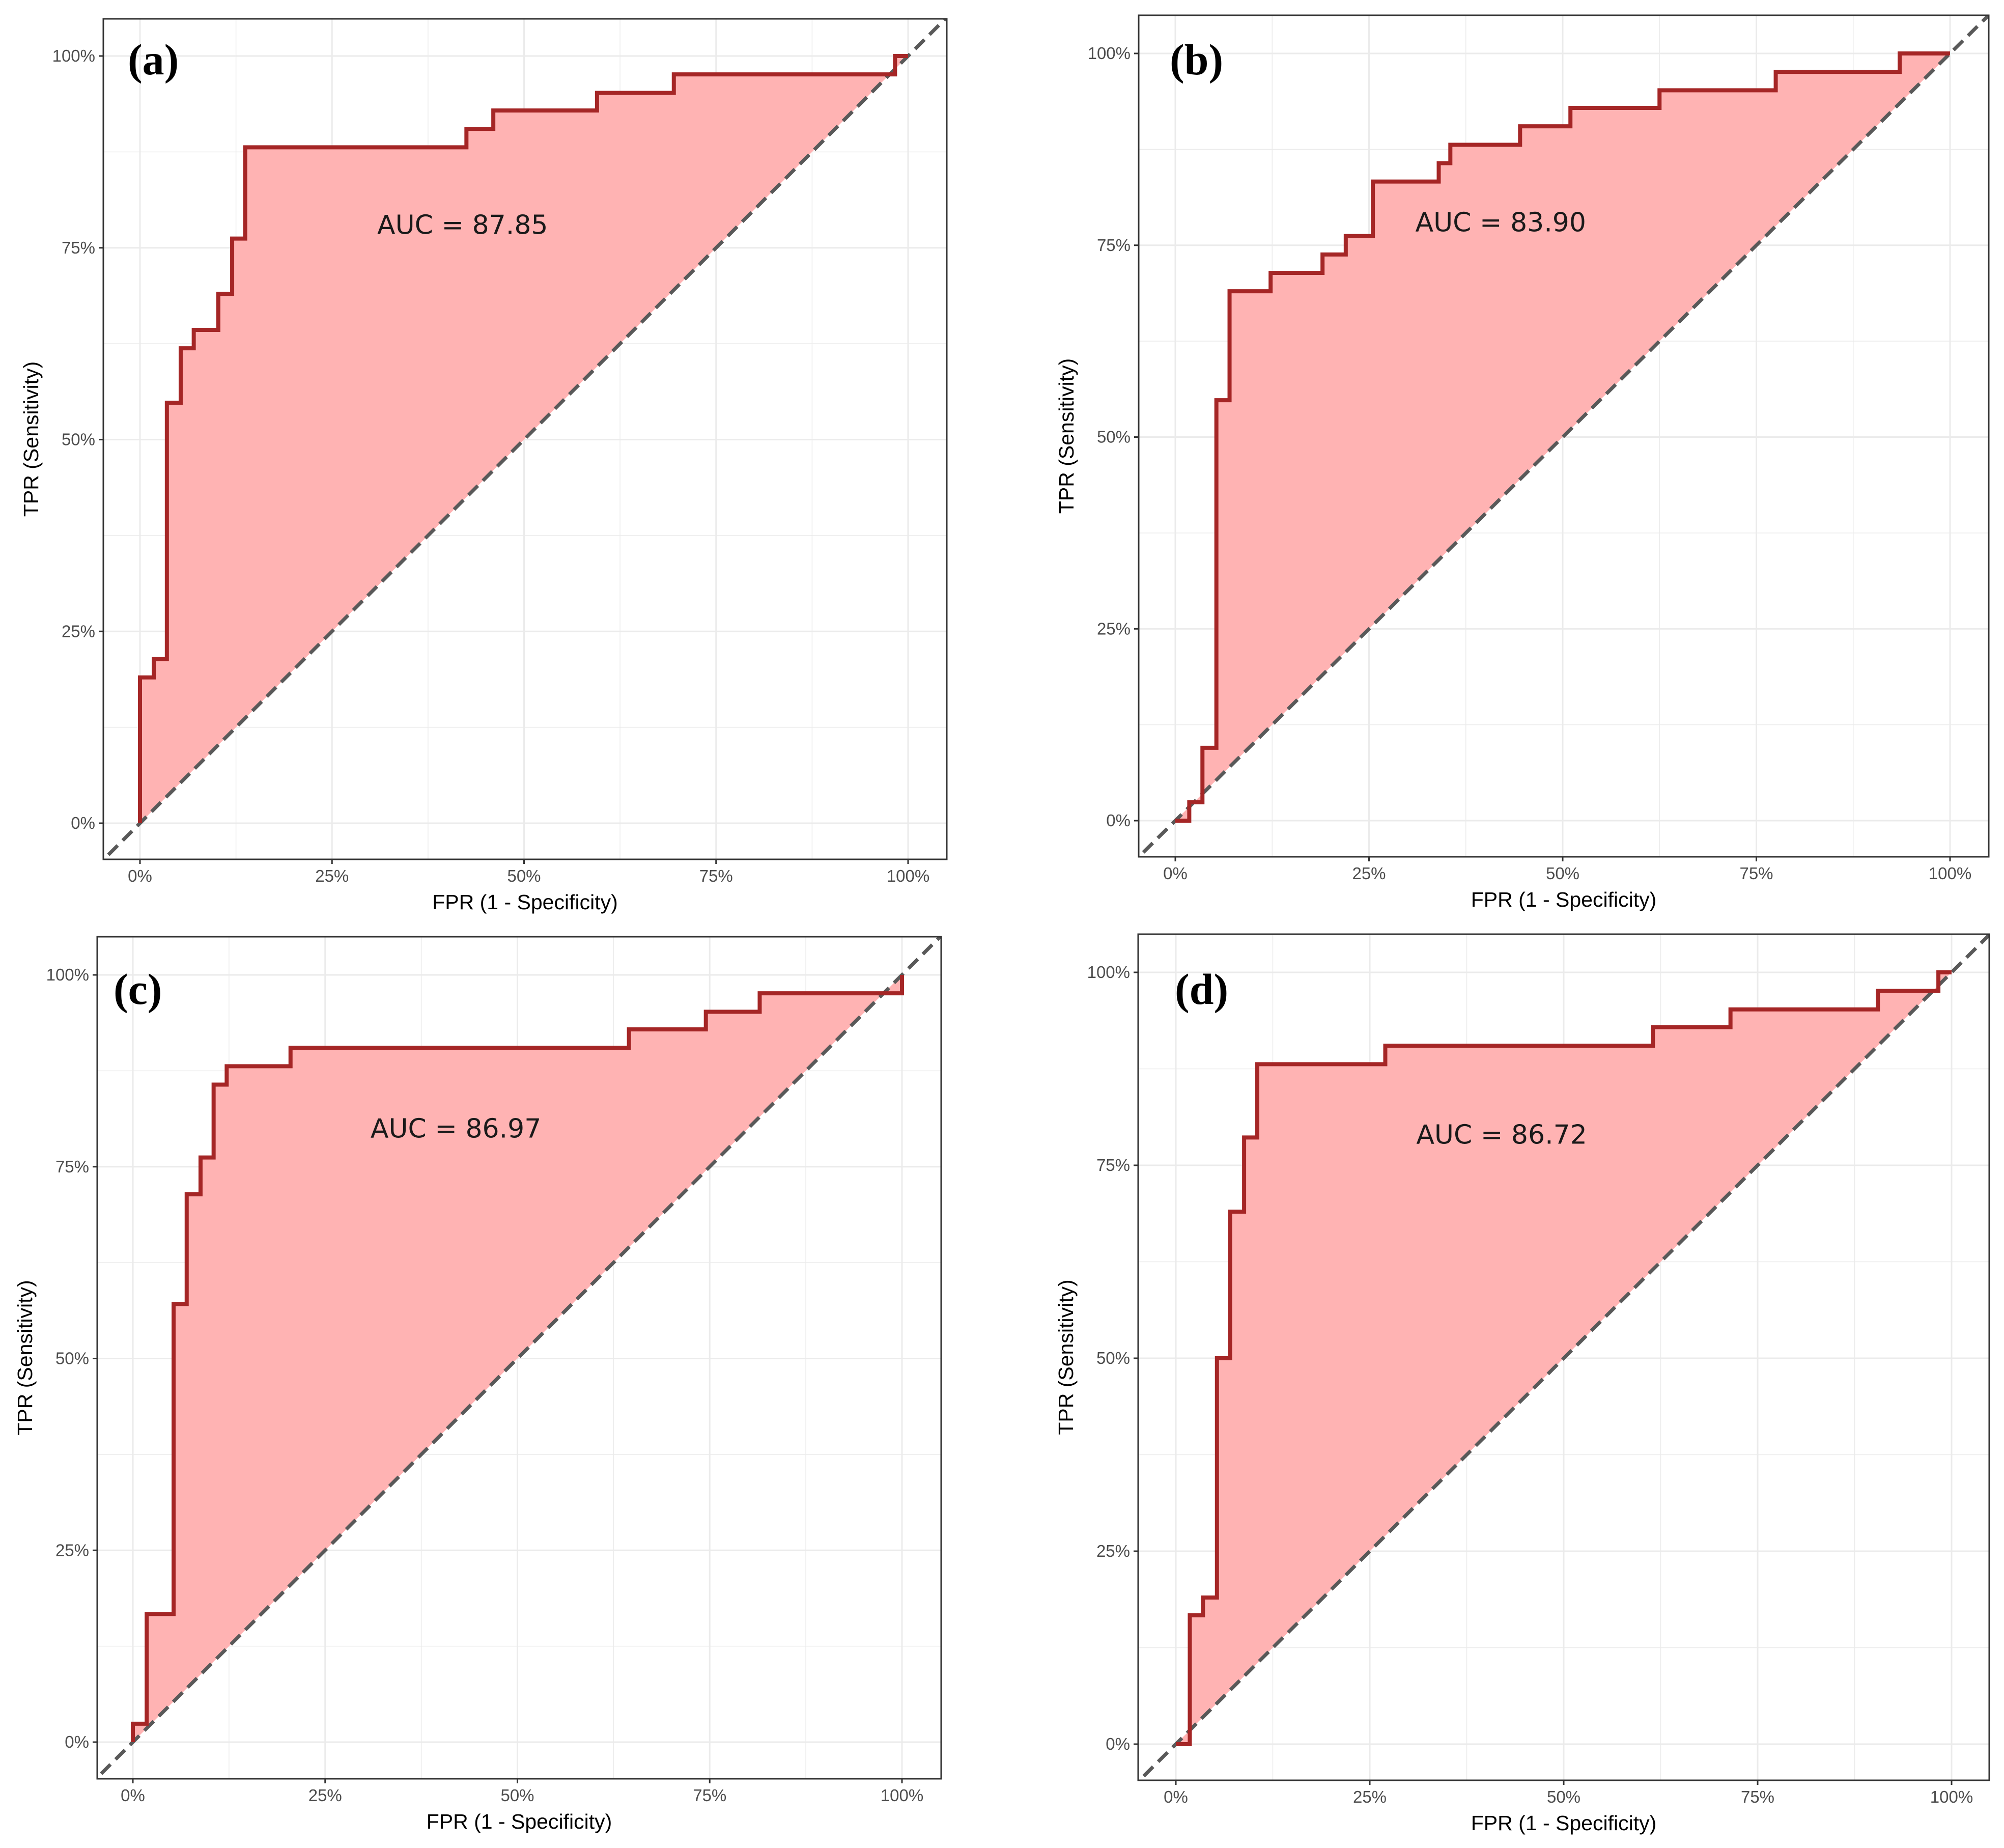  I want to click on panel-label: (b), so click(1197, 59).